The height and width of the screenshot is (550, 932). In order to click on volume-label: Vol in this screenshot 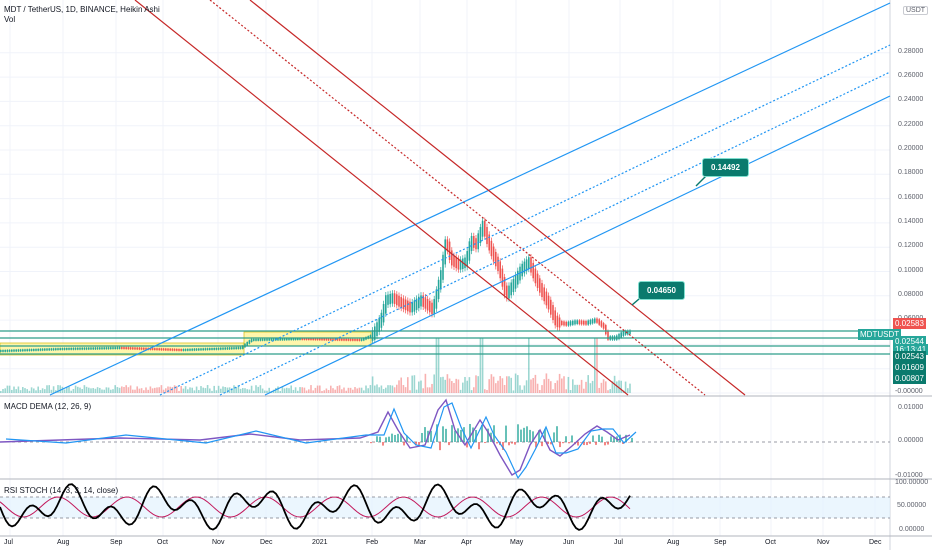, I will do `click(10, 19)`.